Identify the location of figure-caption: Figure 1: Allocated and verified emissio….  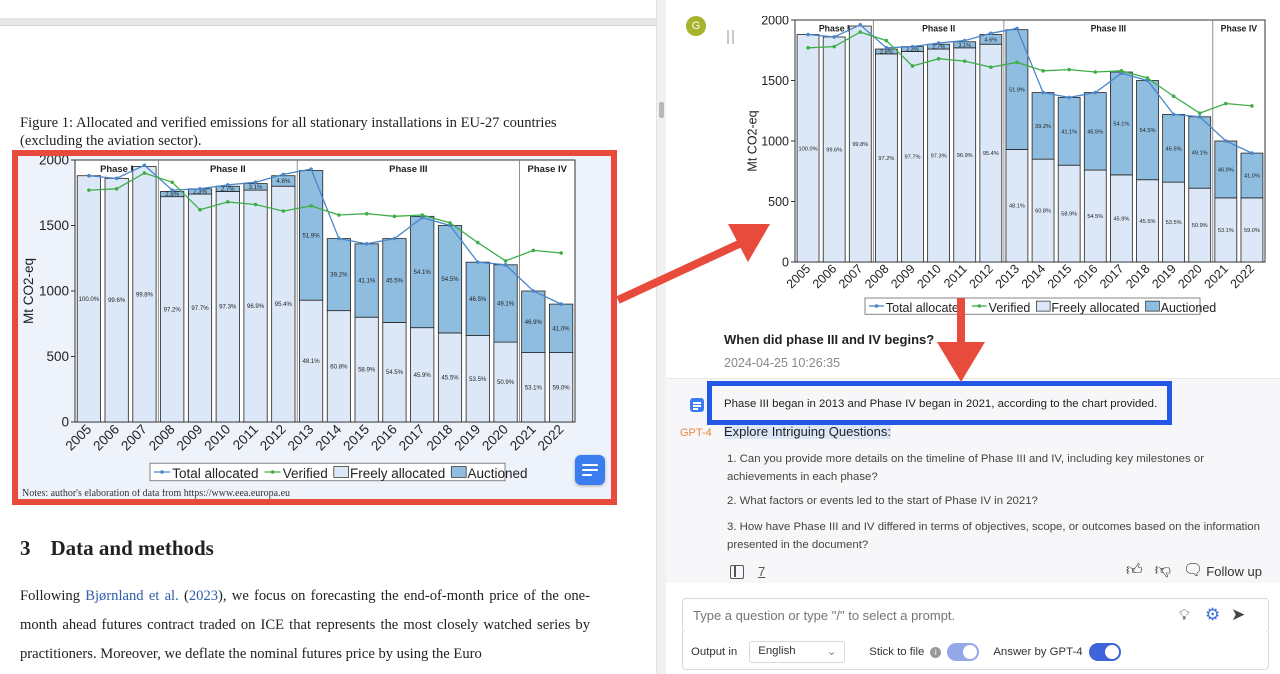
(288, 132).